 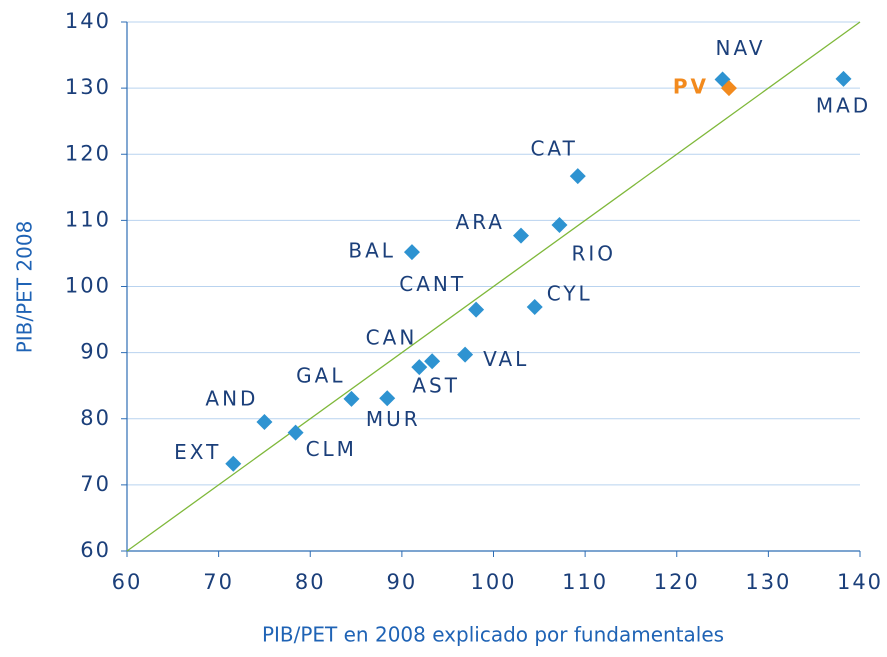 What do you see at coordinates (95, 418) in the screenshot?
I see `y-tick-label: 80` at bounding box center [95, 418].